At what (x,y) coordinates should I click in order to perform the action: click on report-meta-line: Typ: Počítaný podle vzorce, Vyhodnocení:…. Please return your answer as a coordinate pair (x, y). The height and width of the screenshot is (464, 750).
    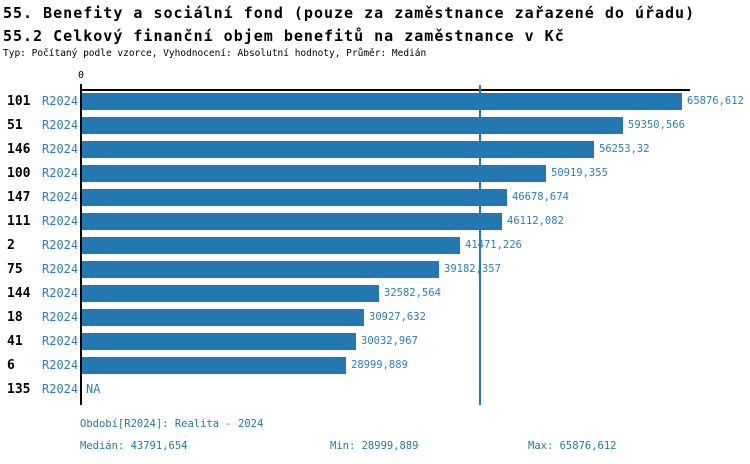
    Looking at the image, I should click on (215, 53).